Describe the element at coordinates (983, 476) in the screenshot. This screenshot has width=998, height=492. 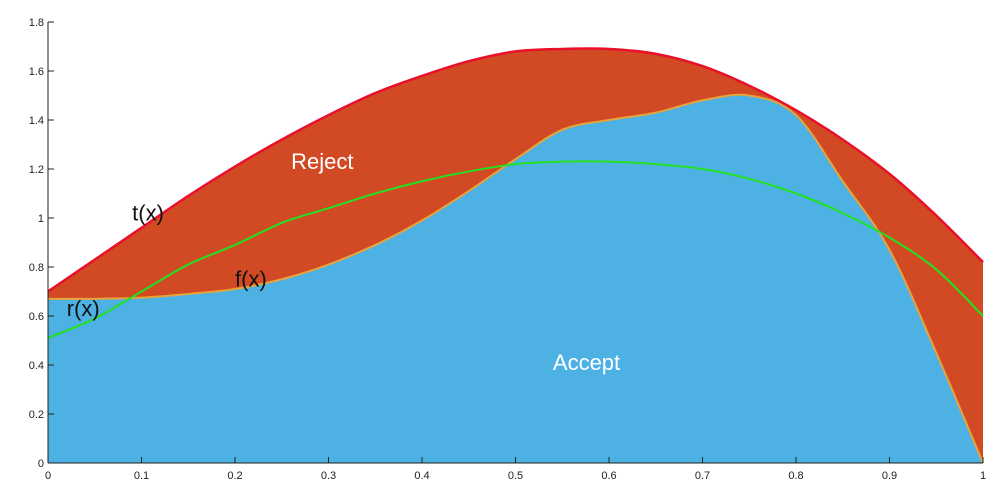
I see `x-tick-label: 1` at that location.